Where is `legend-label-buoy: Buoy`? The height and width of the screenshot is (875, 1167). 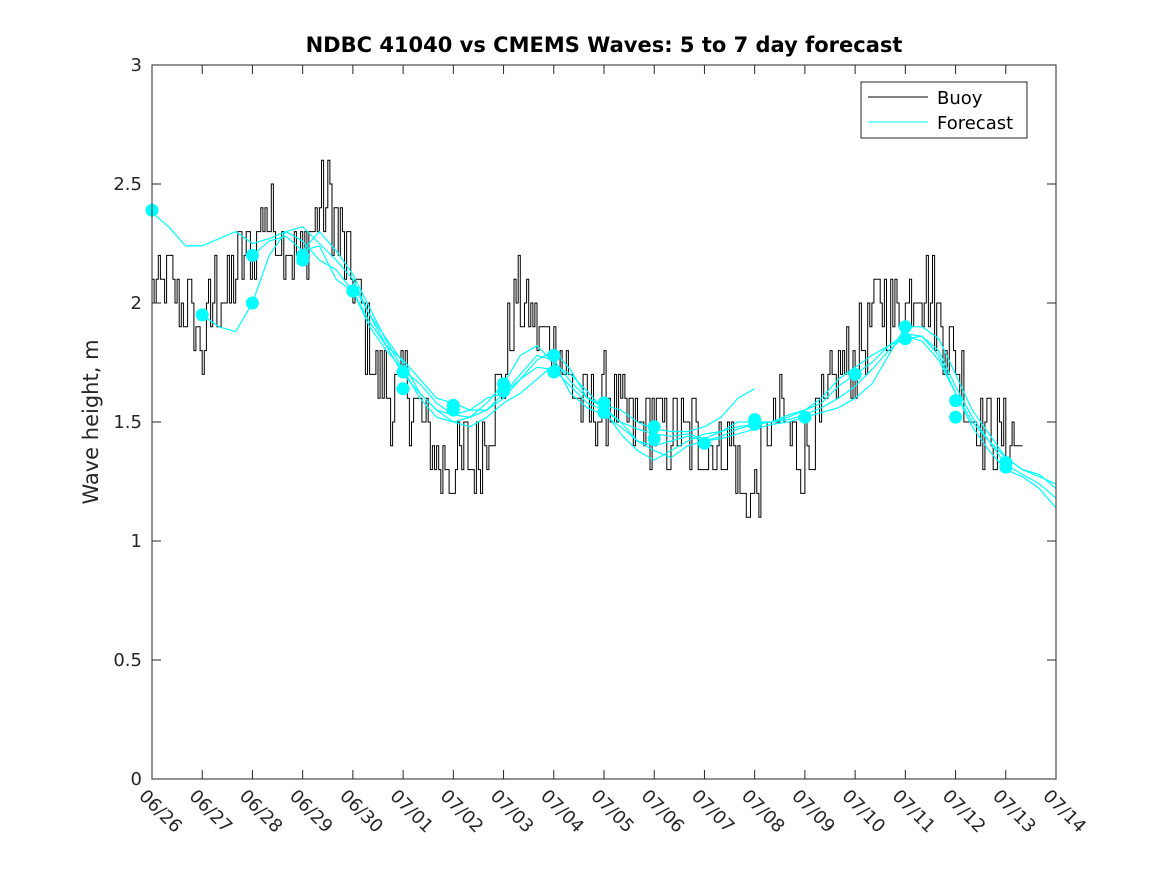
legend-label-buoy: Buoy is located at coordinates (960, 98).